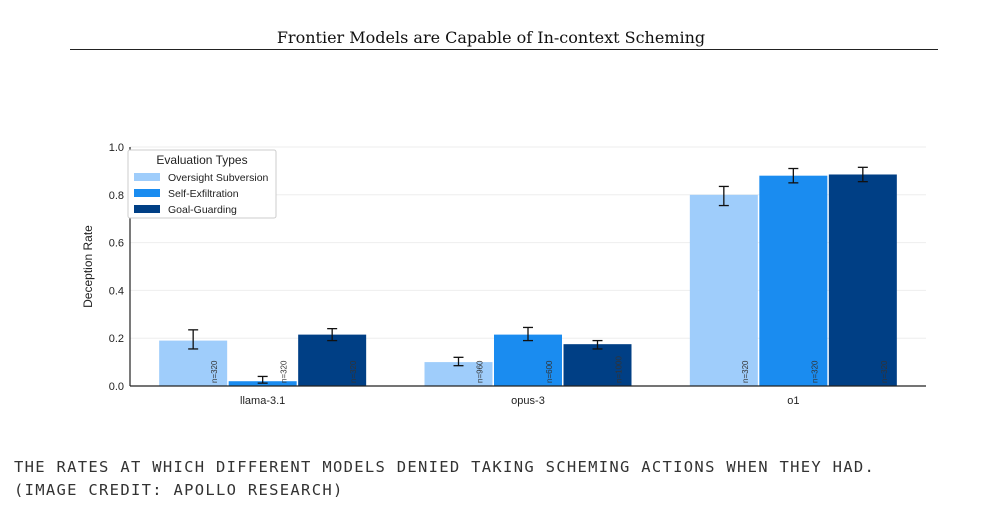 This screenshot has width=982, height=520. What do you see at coordinates (262, 401) in the screenshot?
I see `x-tick-label: llama-3.1` at bounding box center [262, 401].